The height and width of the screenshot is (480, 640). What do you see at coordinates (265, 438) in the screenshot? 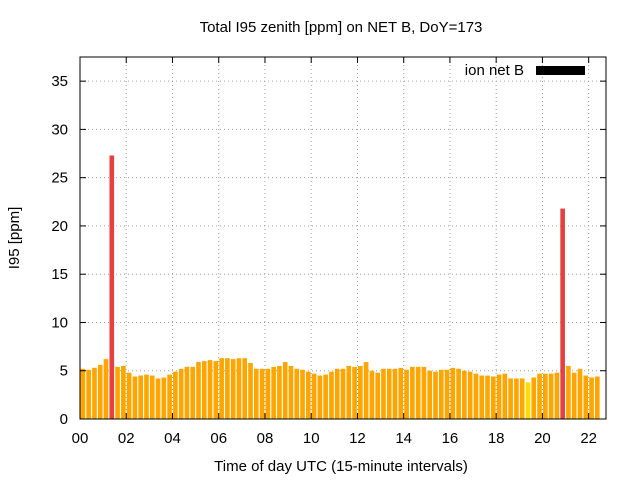
I see `x-tick-label: 08` at bounding box center [265, 438].